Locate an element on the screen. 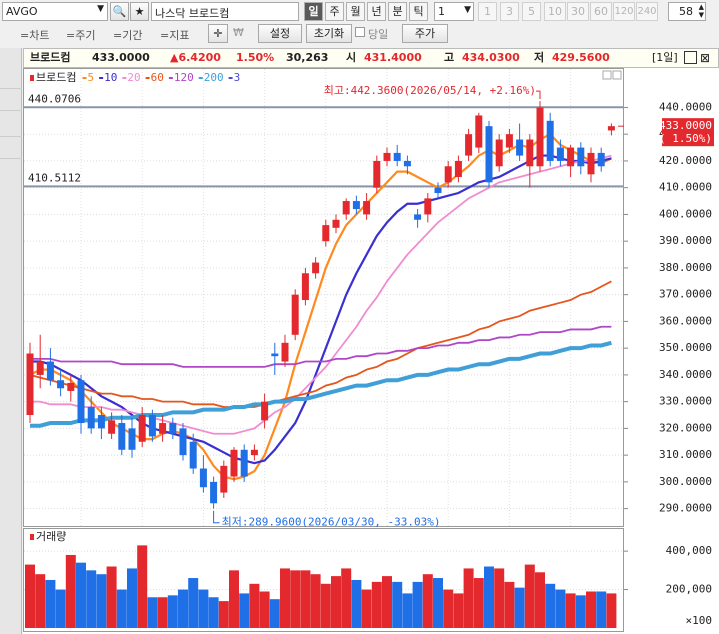 The height and width of the screenshot is (634, 719). info-change: ▲6.4200 is located at coordinates (195, 57).